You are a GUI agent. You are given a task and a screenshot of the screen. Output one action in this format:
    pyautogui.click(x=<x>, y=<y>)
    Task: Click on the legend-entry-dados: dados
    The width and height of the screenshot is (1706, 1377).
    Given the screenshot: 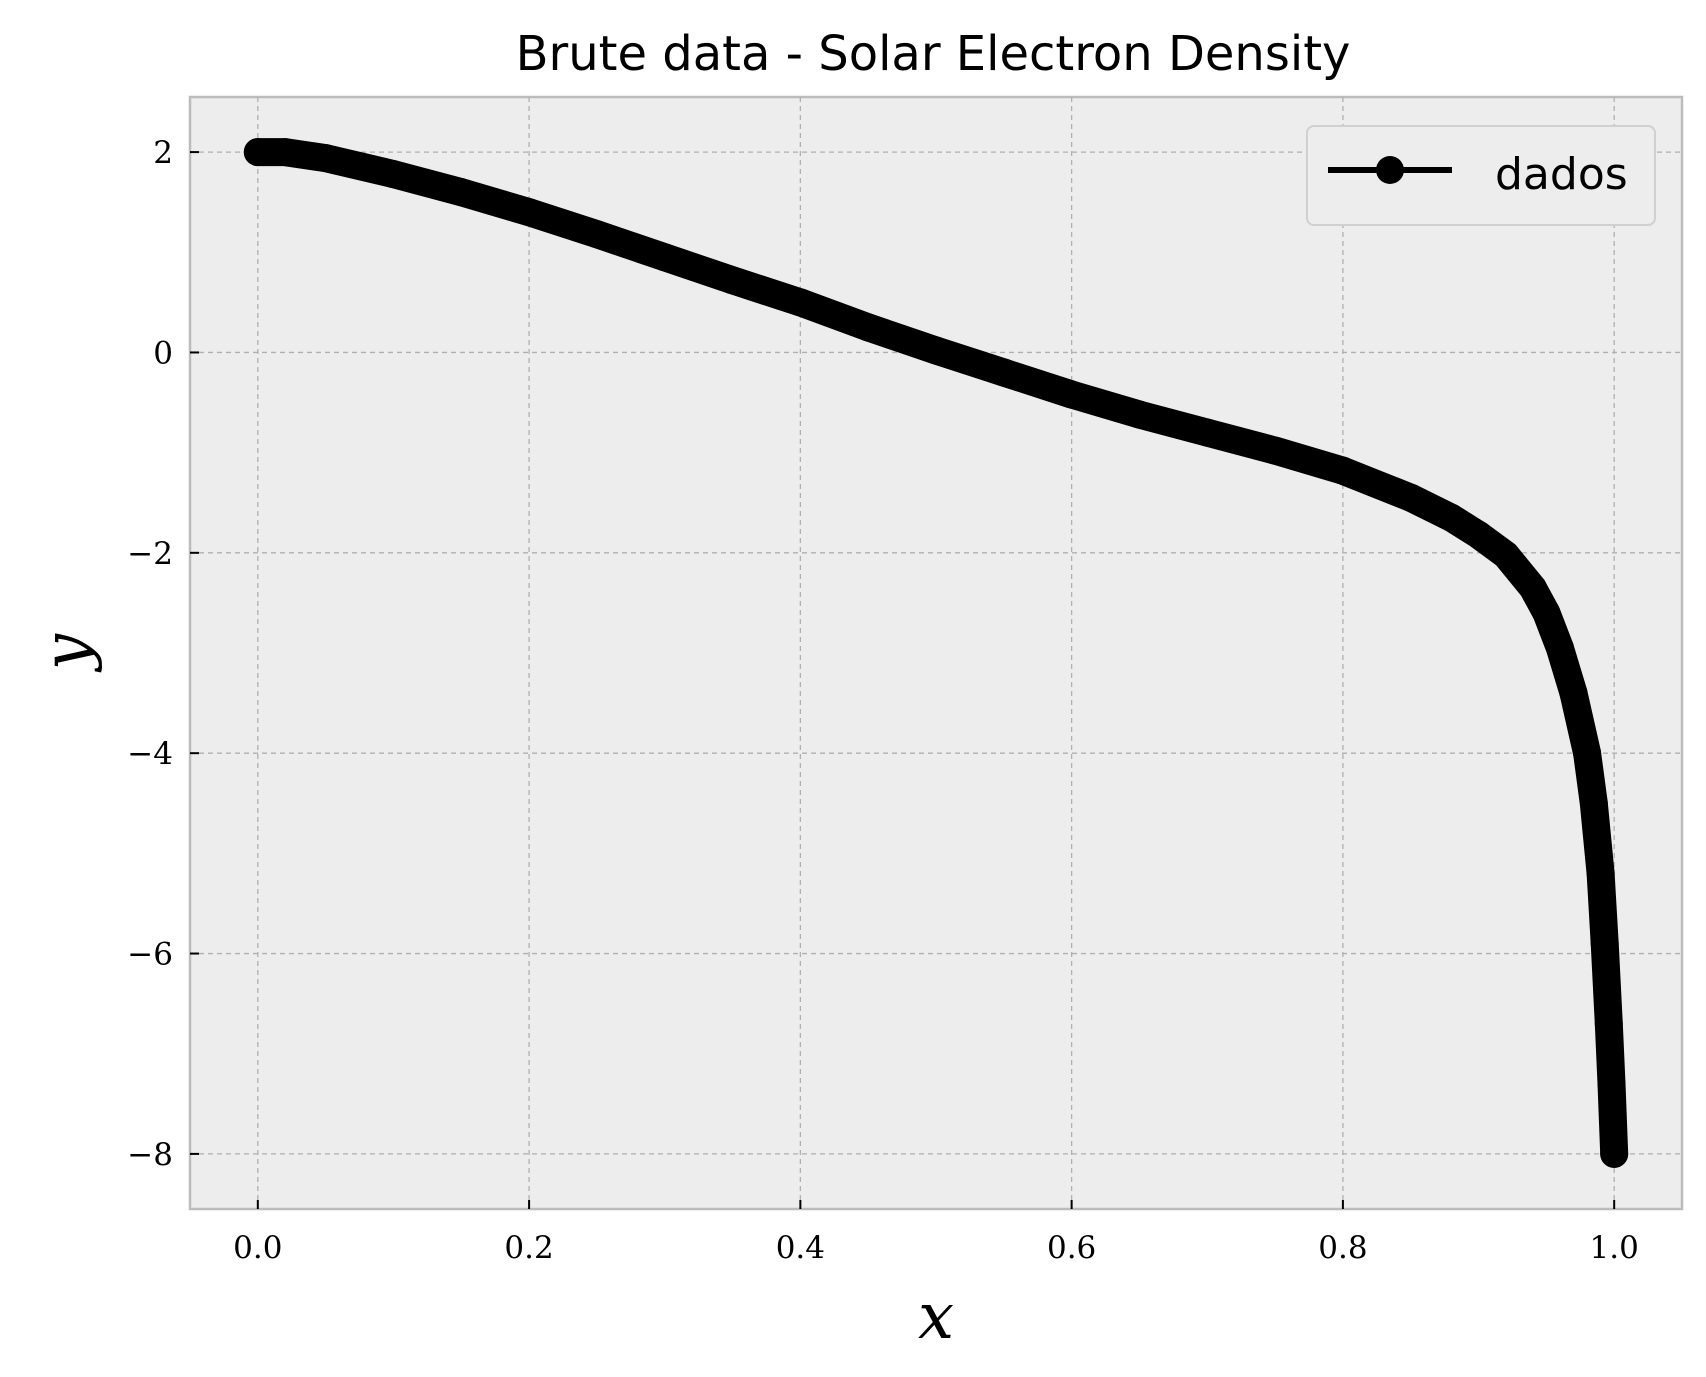 What is the action you would take?
    pyautogui.click(x=1561, y=174)
    